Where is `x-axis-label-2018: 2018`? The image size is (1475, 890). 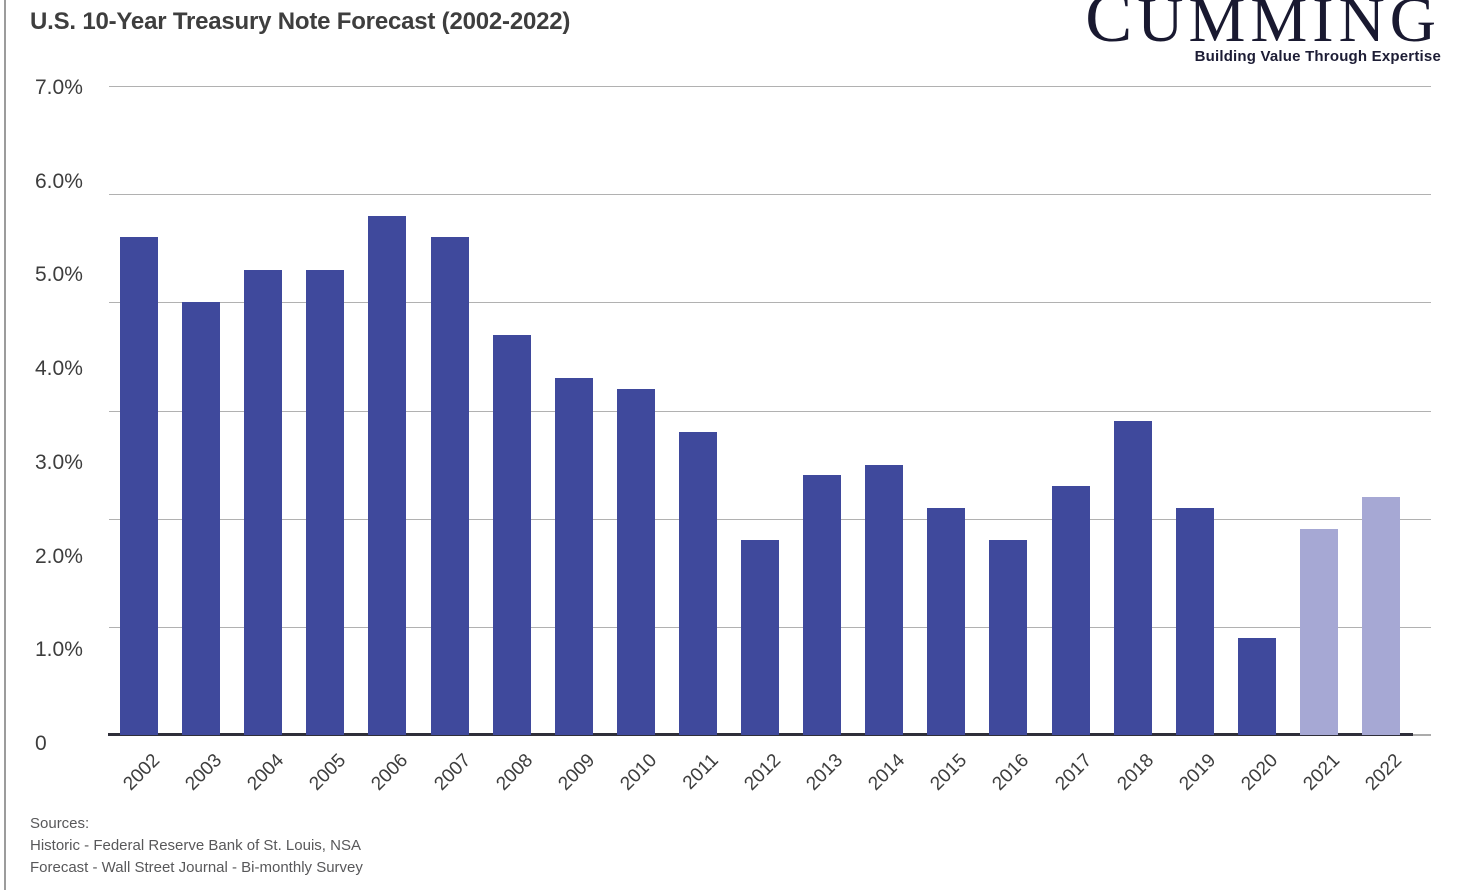 x-axis-label-2018: 2018 is located at coordinates (1135, 772).